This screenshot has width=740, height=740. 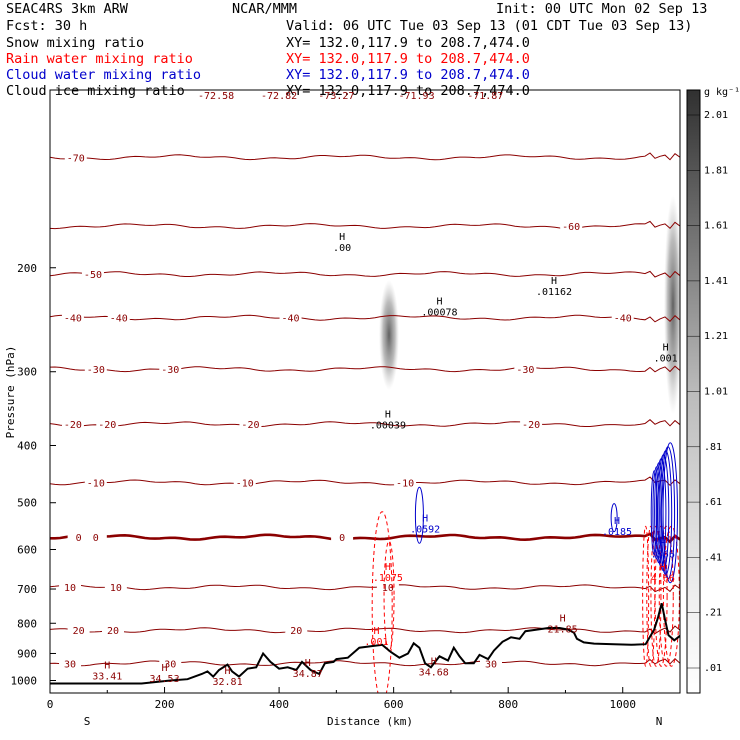 I want to click on extremum-value: .1075, so click(x=388, y=578).